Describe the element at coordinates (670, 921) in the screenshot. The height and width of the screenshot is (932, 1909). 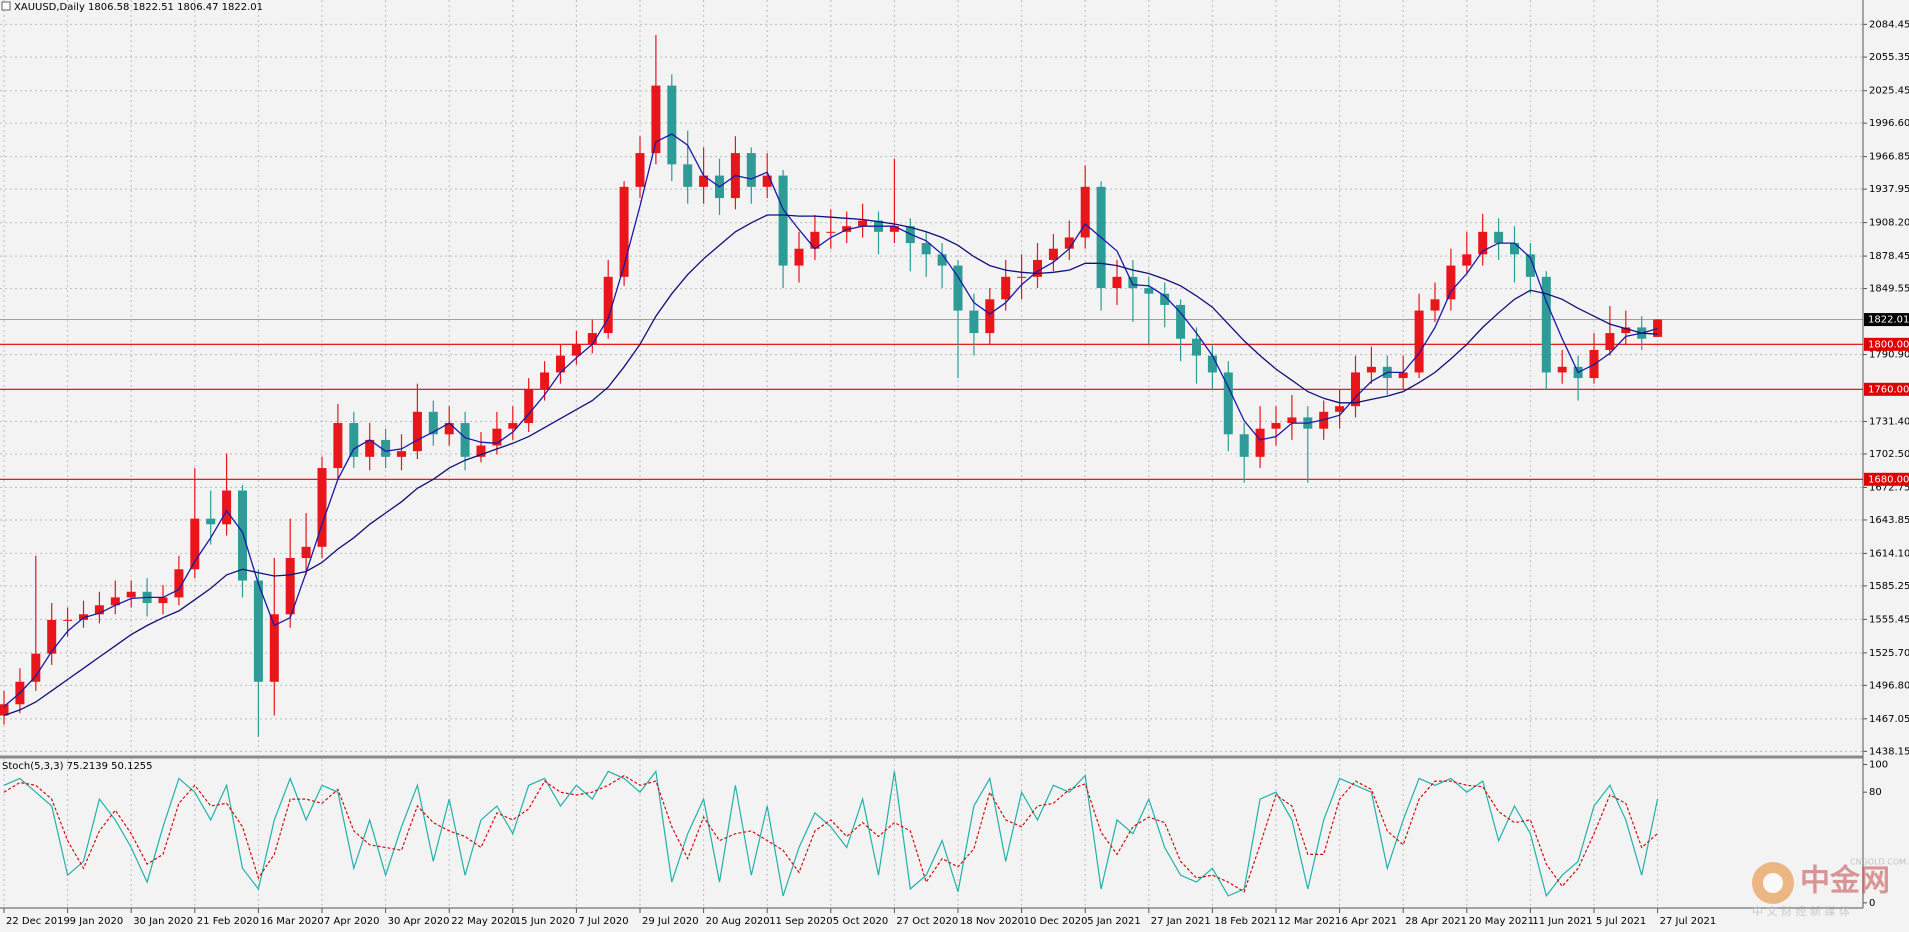
I see `x-tick-label: 29 Jul 2020` at that location.